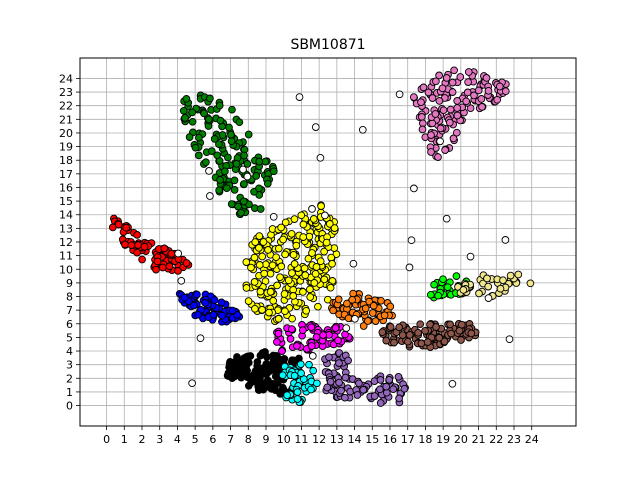 This screenshot has width=640, height=480. I want to click on y-tick-label: 16, so click(66, 187).